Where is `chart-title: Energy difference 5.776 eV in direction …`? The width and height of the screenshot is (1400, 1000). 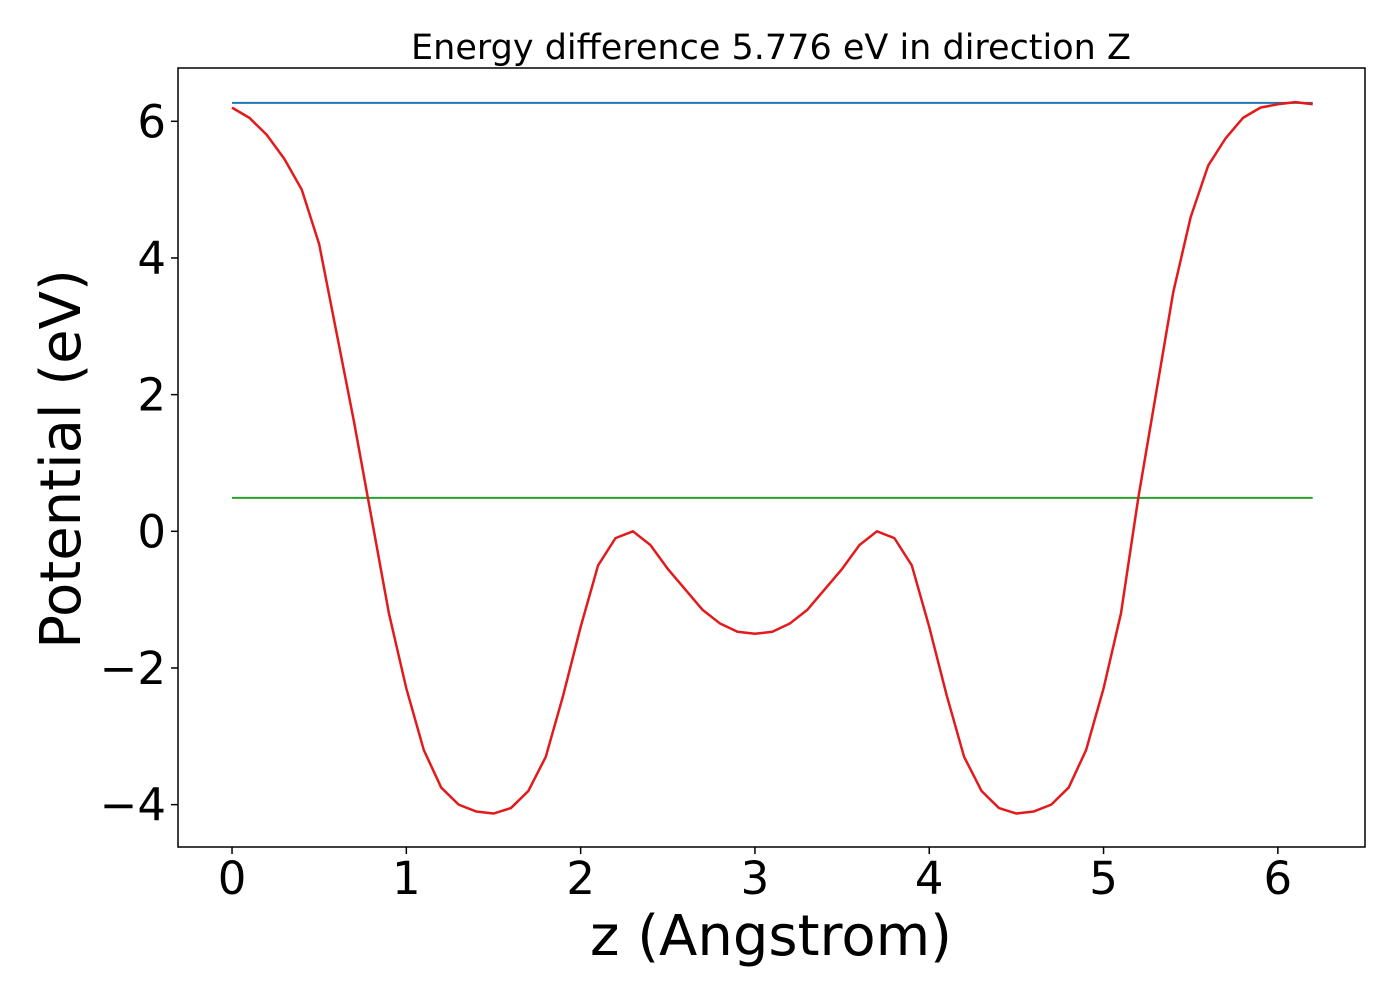
chart-title: Energy difference 5.776 eV in direction … is located at coordinates (771, 48).